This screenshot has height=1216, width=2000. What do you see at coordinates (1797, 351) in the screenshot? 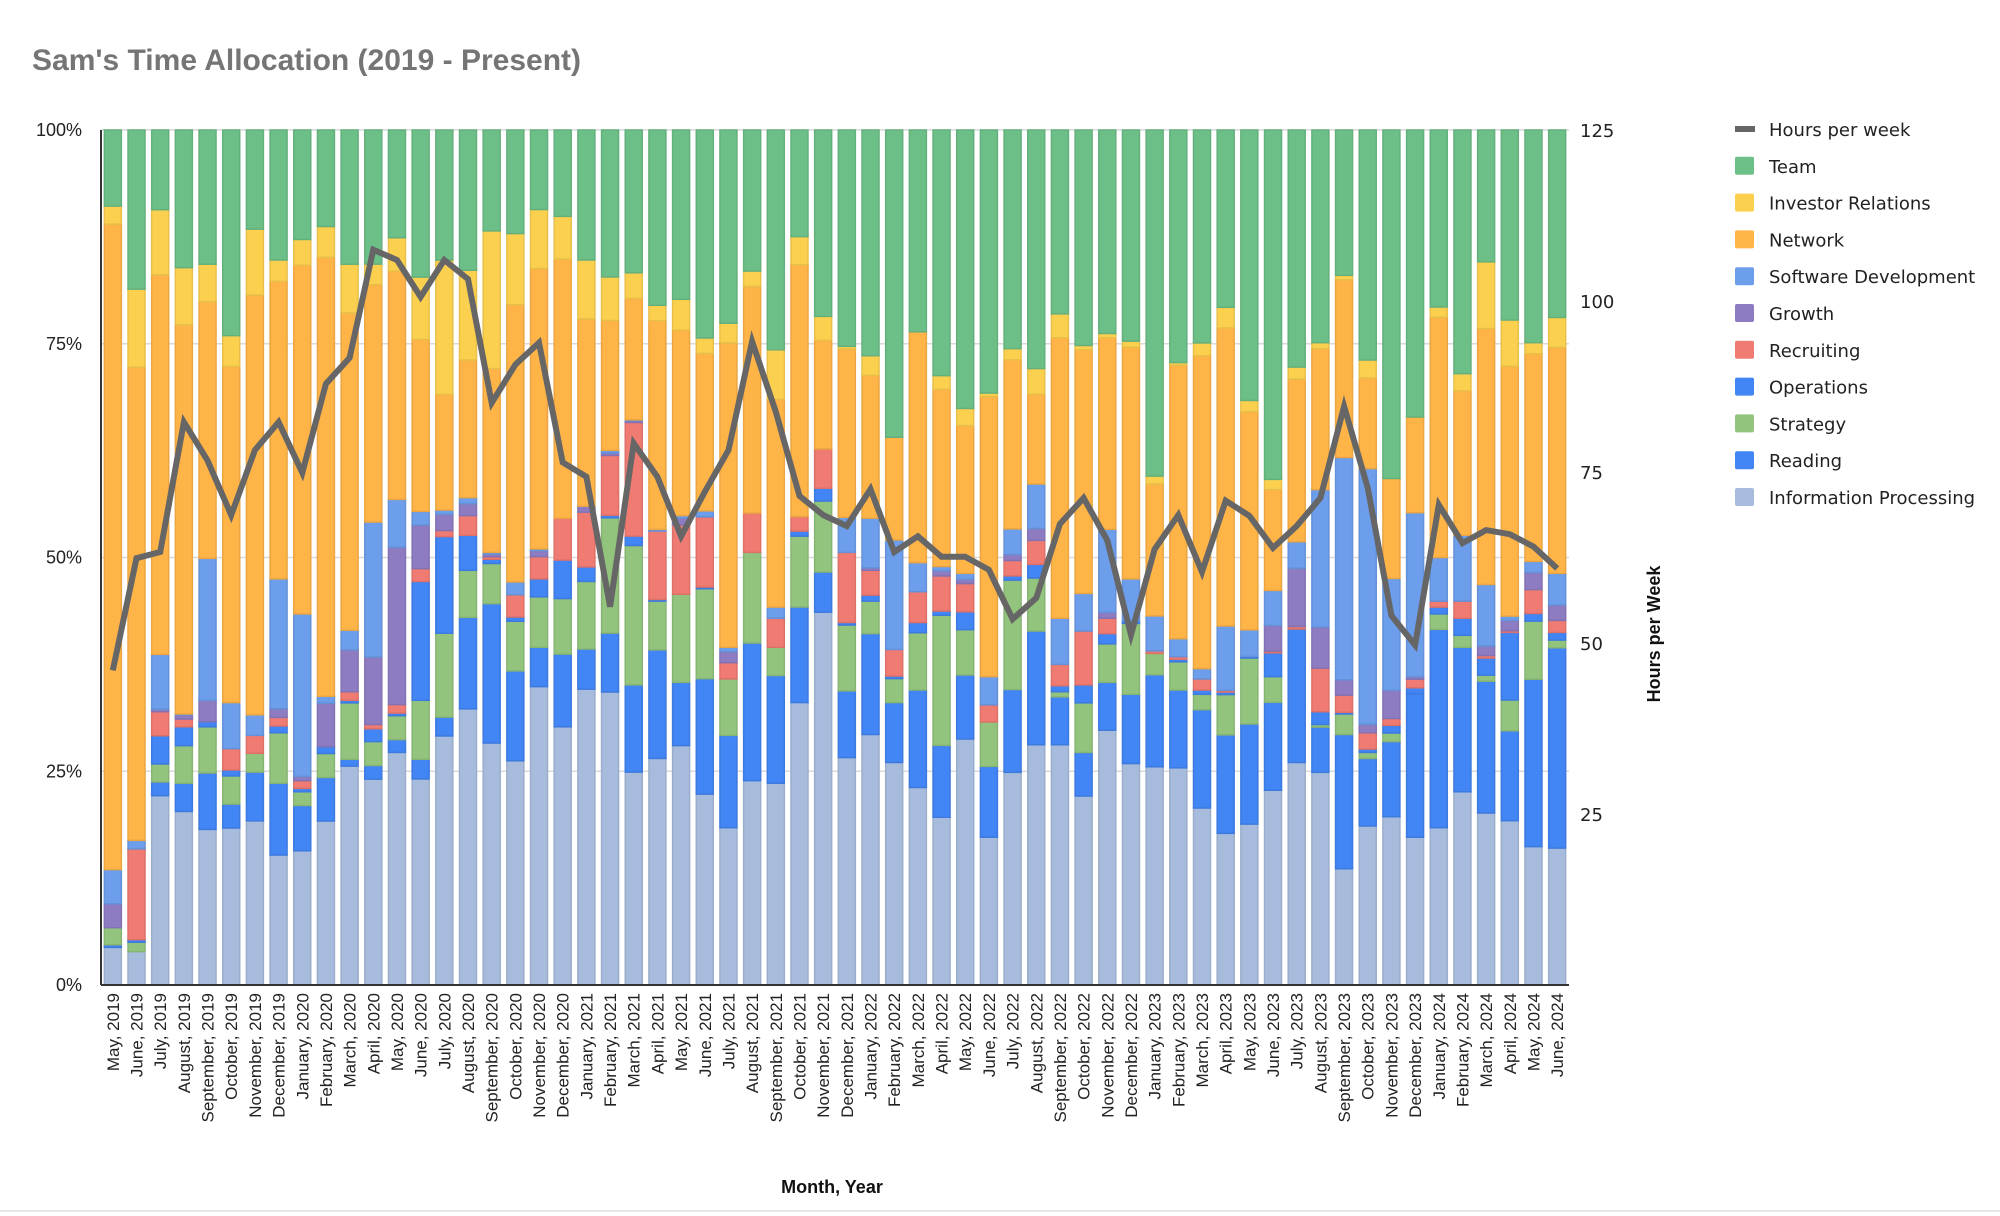
I see `legend-item: Recruiting` at bounding box center [1797, 351].